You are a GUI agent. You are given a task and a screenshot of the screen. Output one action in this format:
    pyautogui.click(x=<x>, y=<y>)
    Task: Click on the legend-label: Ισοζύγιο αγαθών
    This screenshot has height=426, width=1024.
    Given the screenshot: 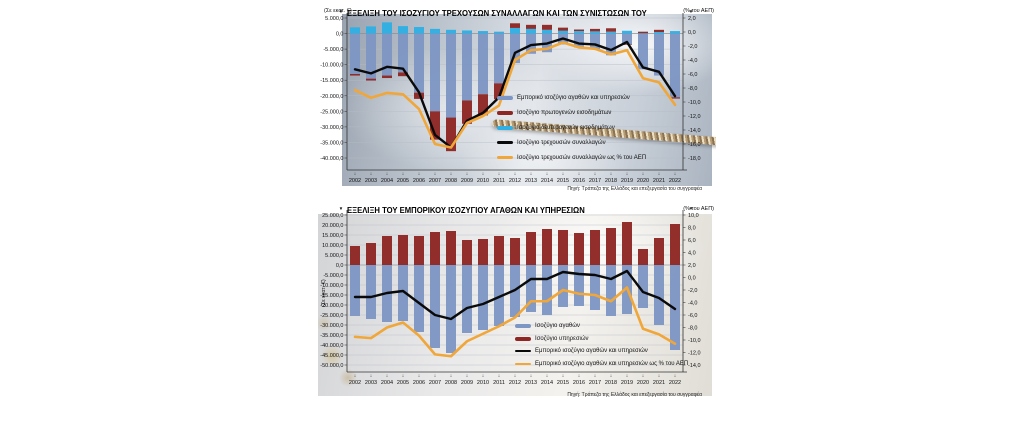 What is the action you would take?
    pyautogui.click(x=557, y=326)
    